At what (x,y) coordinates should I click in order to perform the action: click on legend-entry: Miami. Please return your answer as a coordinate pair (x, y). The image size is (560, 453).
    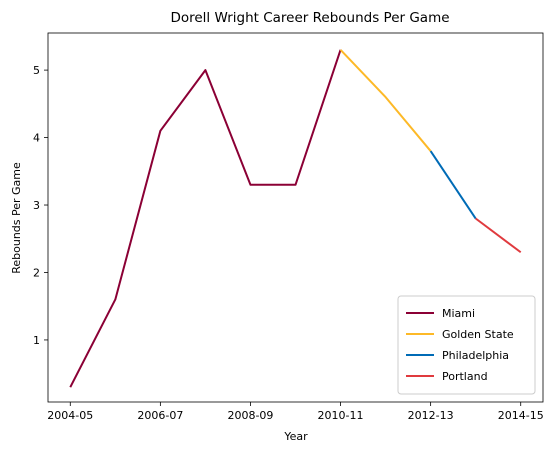
    Looking at the image, I should click on (458, 313).